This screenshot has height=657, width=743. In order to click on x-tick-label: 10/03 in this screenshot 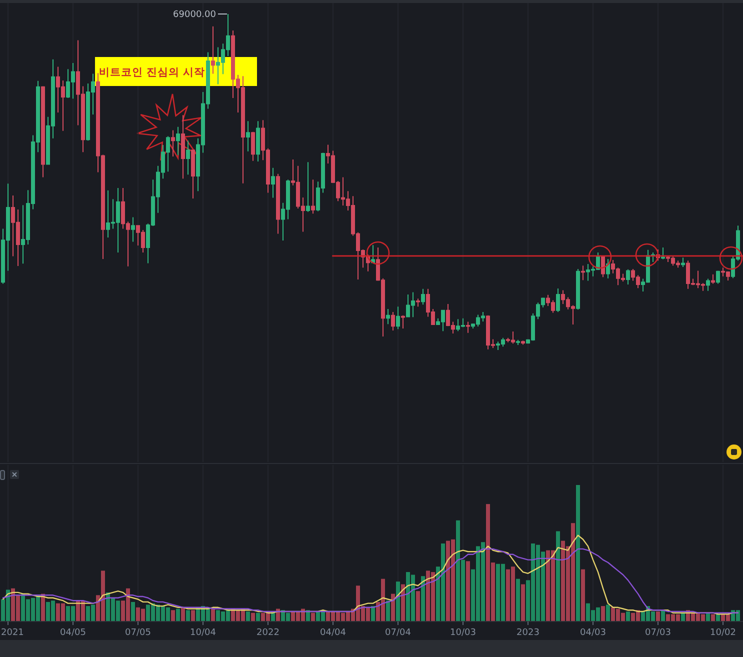, I will do `click(463, 633)`.